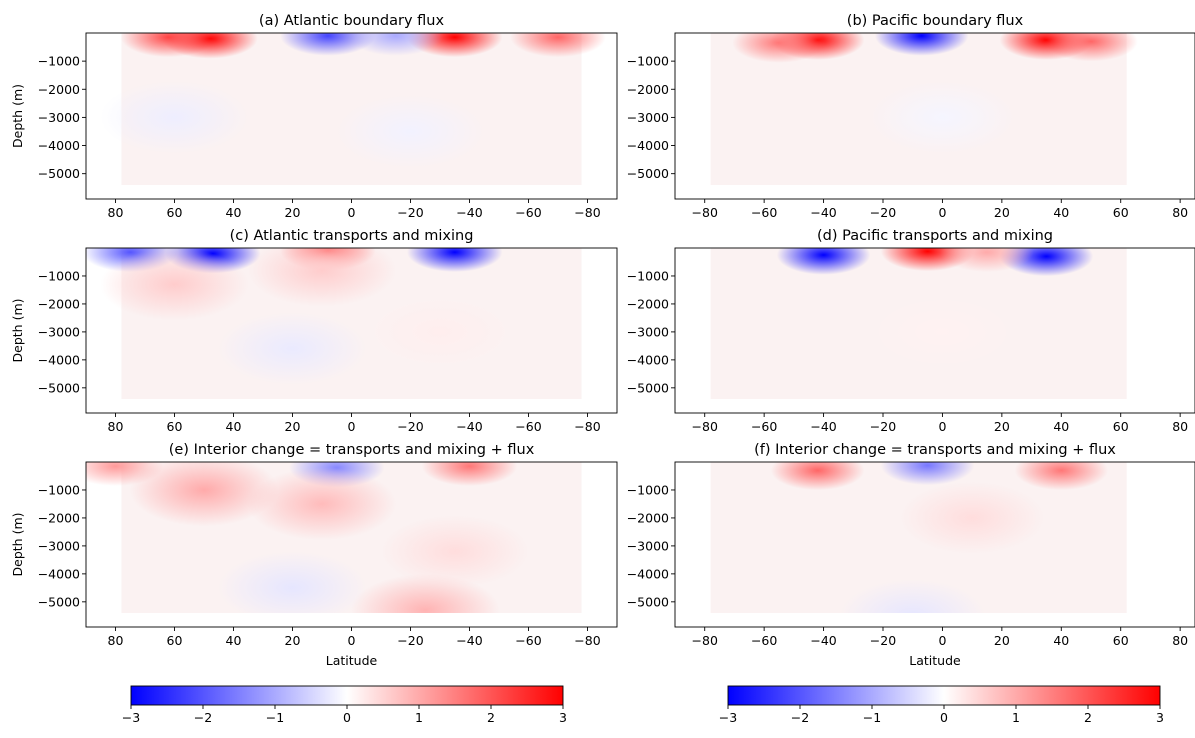 The height and width of the screenshot is (738, 1195). What do you see at coordinates (944, 695) in the screenshot?
I see `cbar-right-bar` at bounding box center [944, 695].